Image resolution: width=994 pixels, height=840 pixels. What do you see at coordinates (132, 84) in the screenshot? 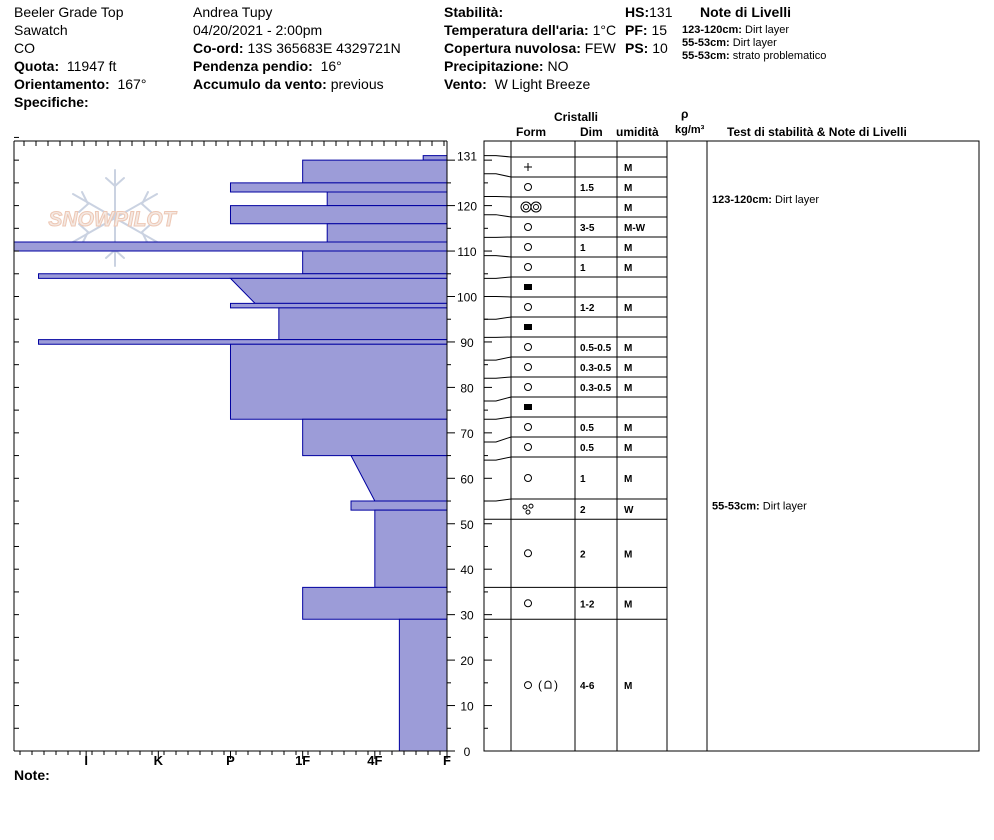
I see `aspect-value: 167°` at bounding box center [132, 84].